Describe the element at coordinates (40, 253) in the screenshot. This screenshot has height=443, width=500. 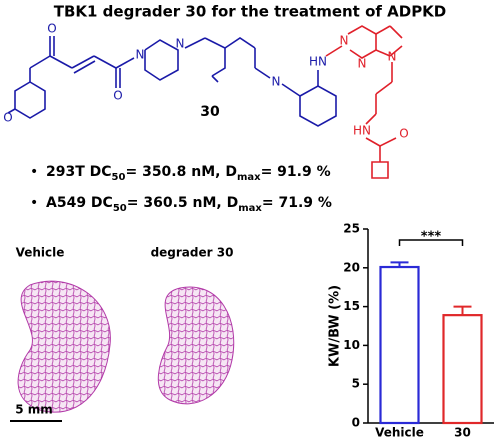
I see `image-label: Vehicle` at that location.